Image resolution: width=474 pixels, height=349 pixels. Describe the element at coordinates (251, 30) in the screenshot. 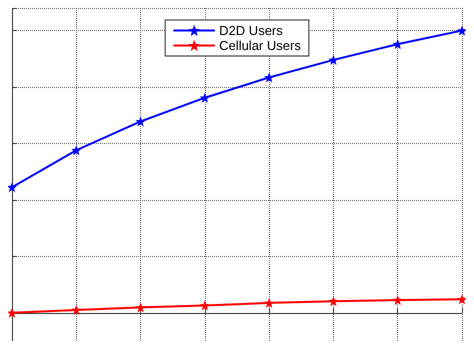

I see `legend-label: D2D Users` at that location.